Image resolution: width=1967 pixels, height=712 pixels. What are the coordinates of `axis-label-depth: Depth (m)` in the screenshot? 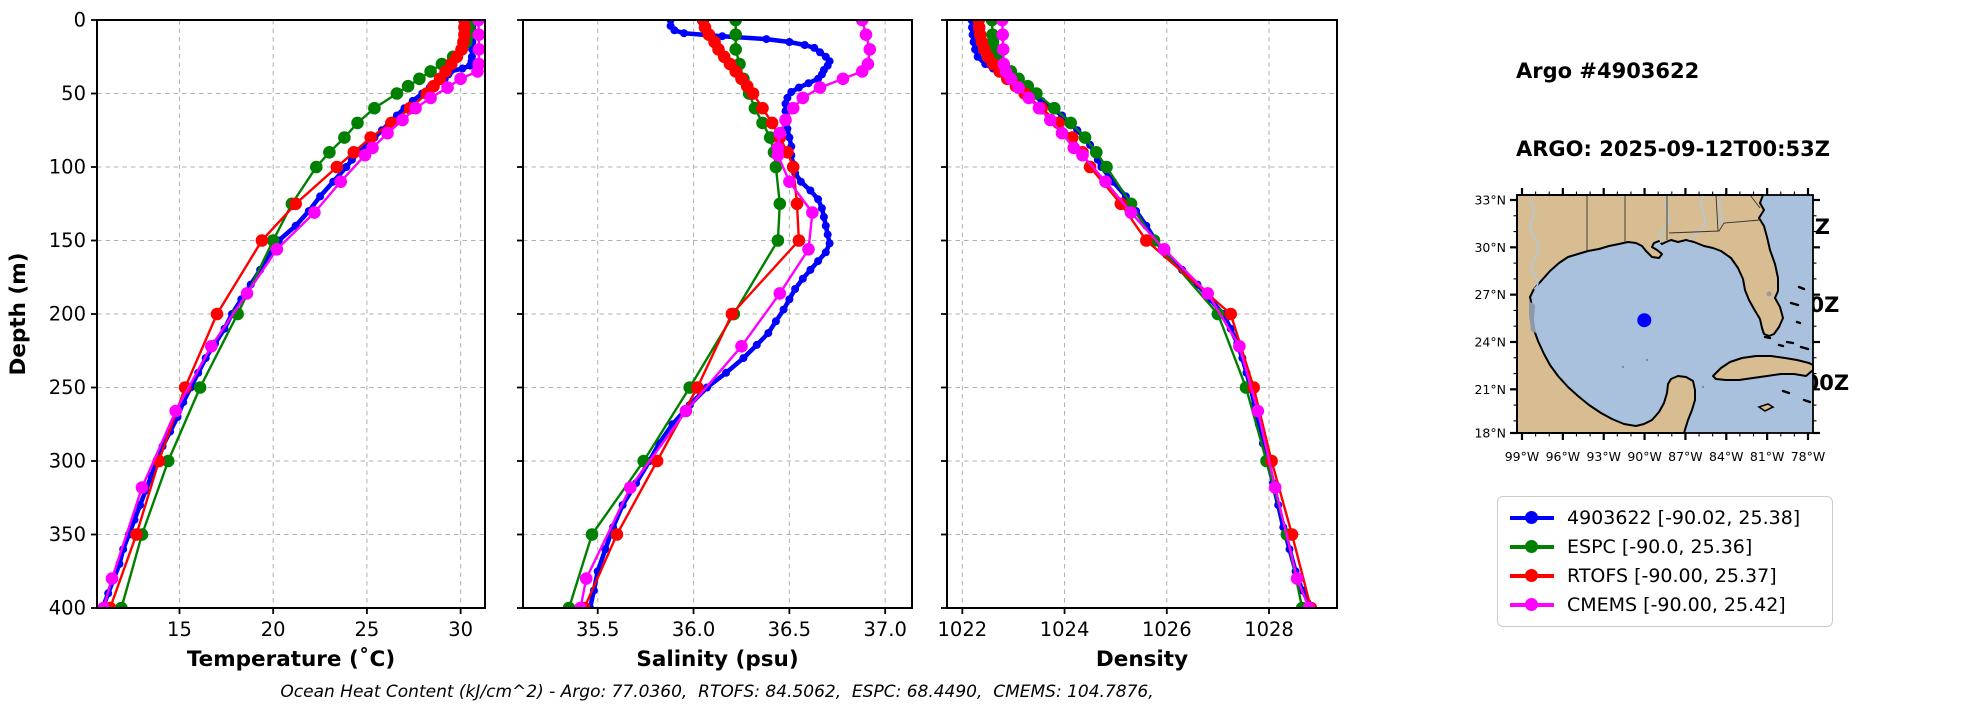 It's located at (18, 314).